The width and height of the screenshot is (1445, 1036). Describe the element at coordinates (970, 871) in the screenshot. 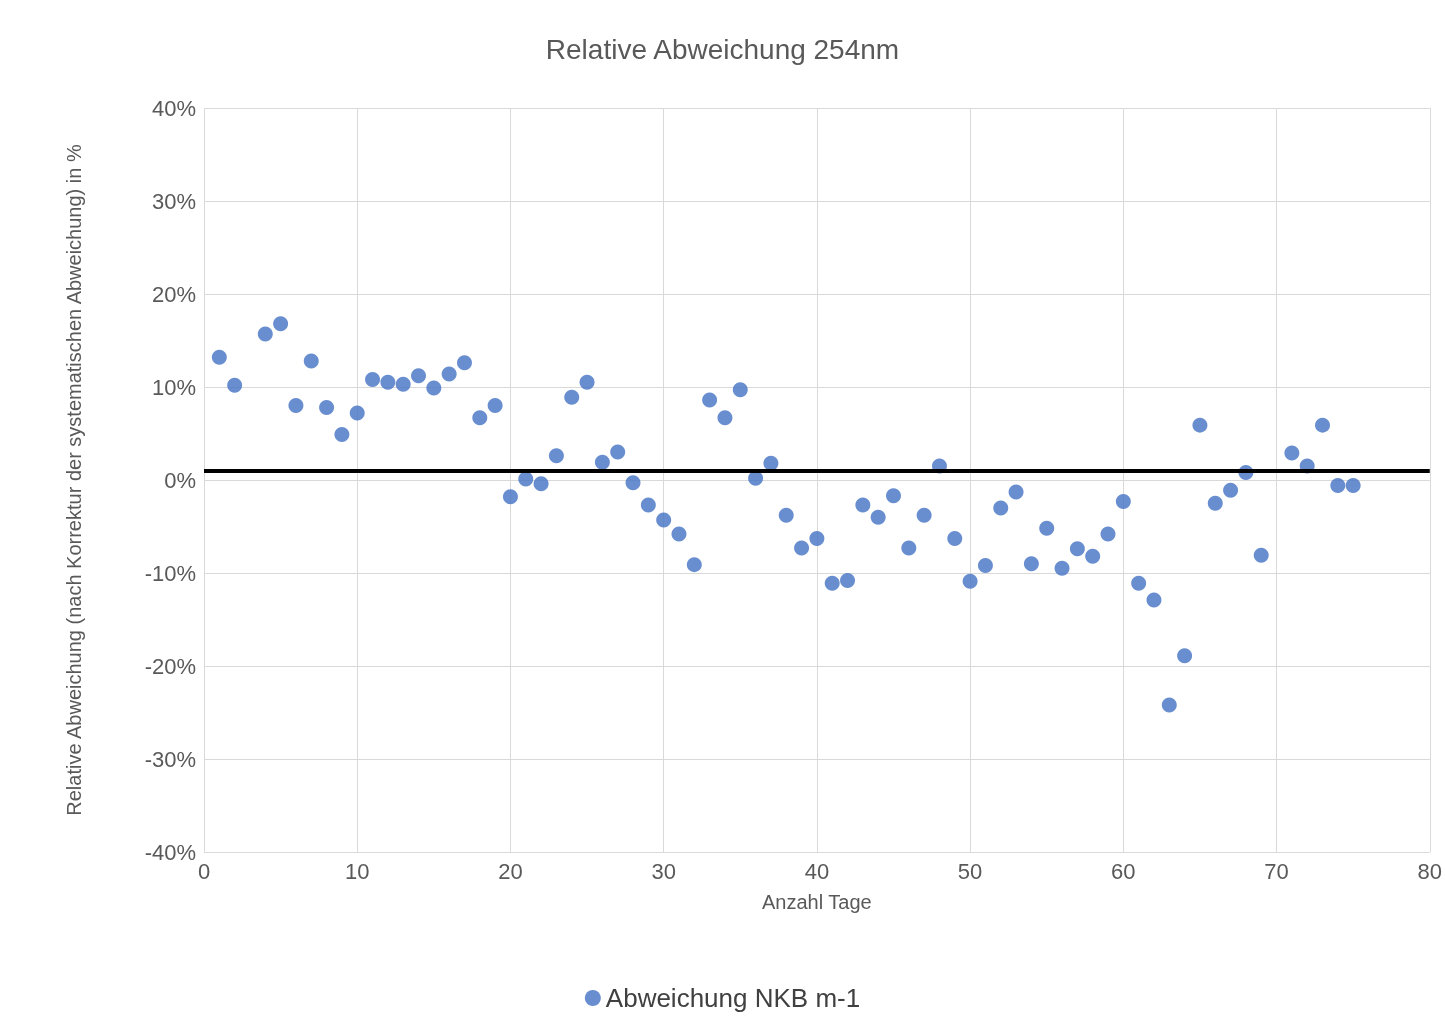

I see `x-tick-label: 50` at that location.